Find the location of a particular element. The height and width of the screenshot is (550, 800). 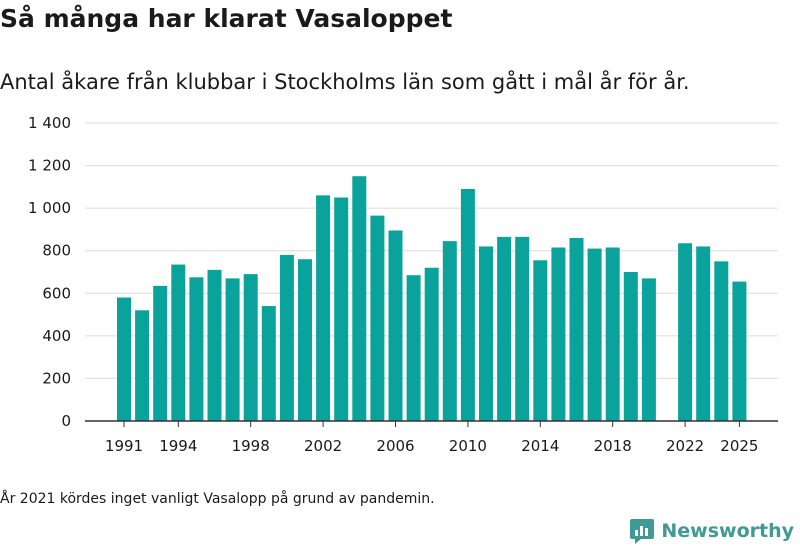

bar-1997 is located at coordinates (232, 349).